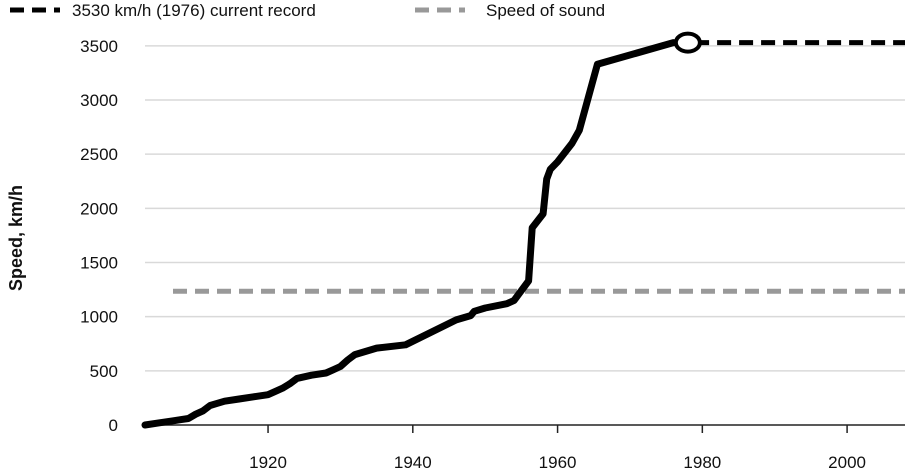 The image size is (907, 470). What do you see at coordinates (99, 263) in the screenshot?
I see `y-tick-label-1500: 1500` at bounding box center [99, 263].